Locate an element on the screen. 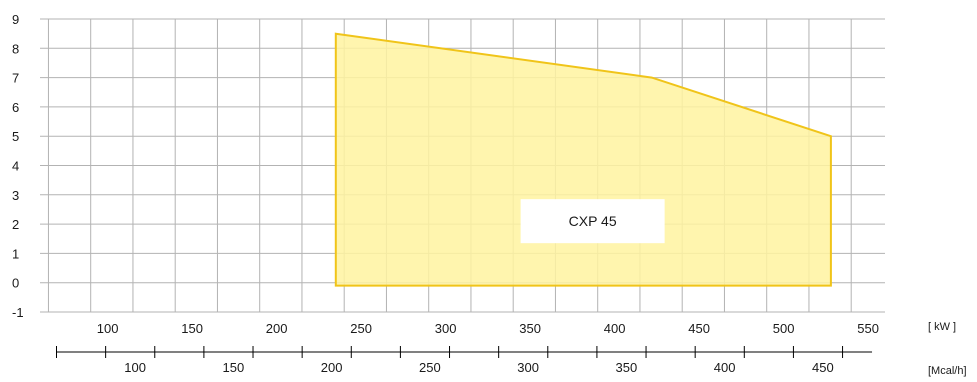  secondary-x-tick-label: 250 is located at coordinates (430, 367).